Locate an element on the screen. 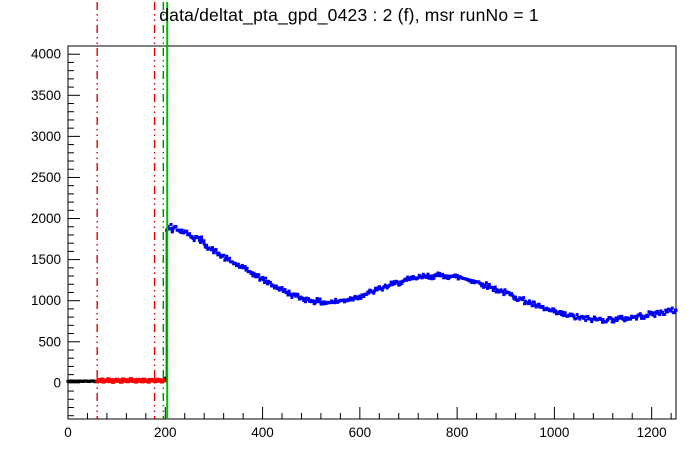  x-tick-label: 1000 is located at coordinates (554, 432).